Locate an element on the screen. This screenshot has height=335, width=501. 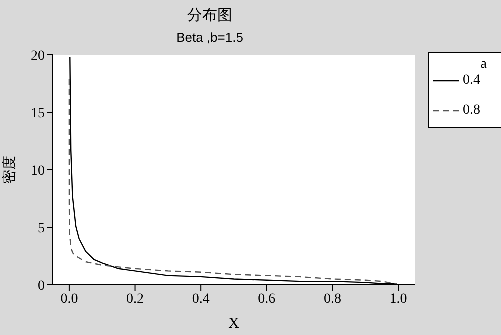
x-tick-label: 0.6 is located at coordinates (267, 299).